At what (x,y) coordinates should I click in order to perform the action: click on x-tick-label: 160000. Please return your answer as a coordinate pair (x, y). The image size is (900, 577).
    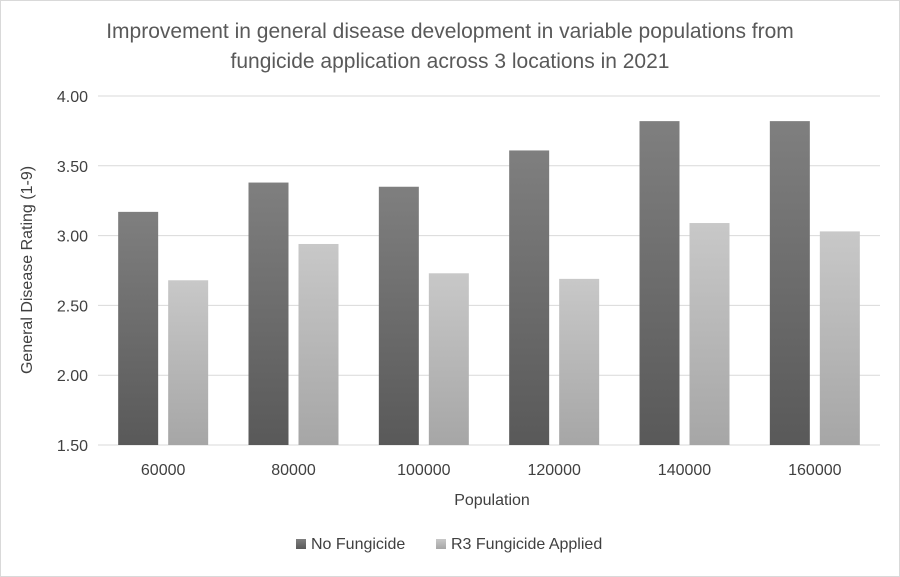
    Looking at the image, I should click on (814, 470).